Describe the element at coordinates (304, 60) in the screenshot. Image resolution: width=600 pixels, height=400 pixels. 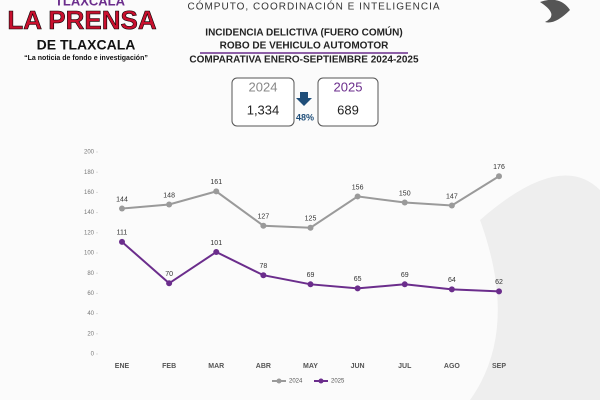
I see `title-line: COMPARATIVA ENERO-SEPTIEMBRE 2024-2025` at that location.